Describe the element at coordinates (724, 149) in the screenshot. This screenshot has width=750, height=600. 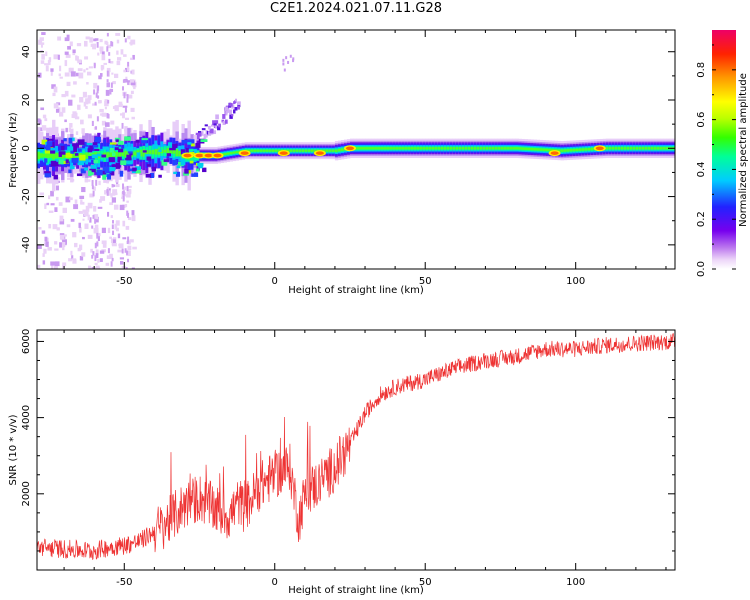
I see `colorbar-gradient` at that location.